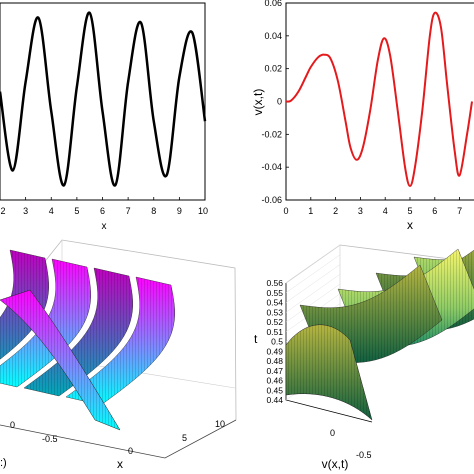 The height and width of the screenshot is (474, 474). What do you see at coordinates (274, 283) in the screenshot?
I see `z-tick-label: 0.56` at bounding box center [274, 283].